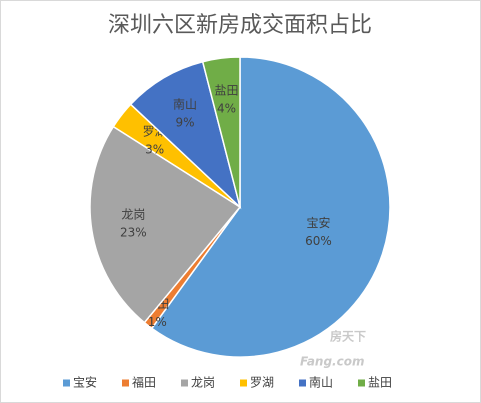 The width and height of the screenshot is (481, 403). I want to click on slice-value-label: 4%, so click(226, 108).